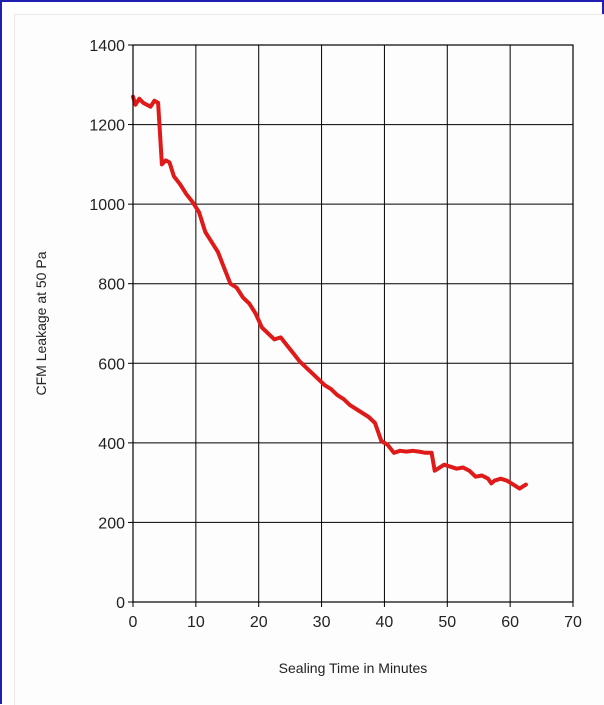 The image size is (604, 705). What do you see at coordinates (355, 622) in the screenshot?
I see `x-tick-labels: 0 10 20 30 40 50 60 70` at bounding box center [355, 622].